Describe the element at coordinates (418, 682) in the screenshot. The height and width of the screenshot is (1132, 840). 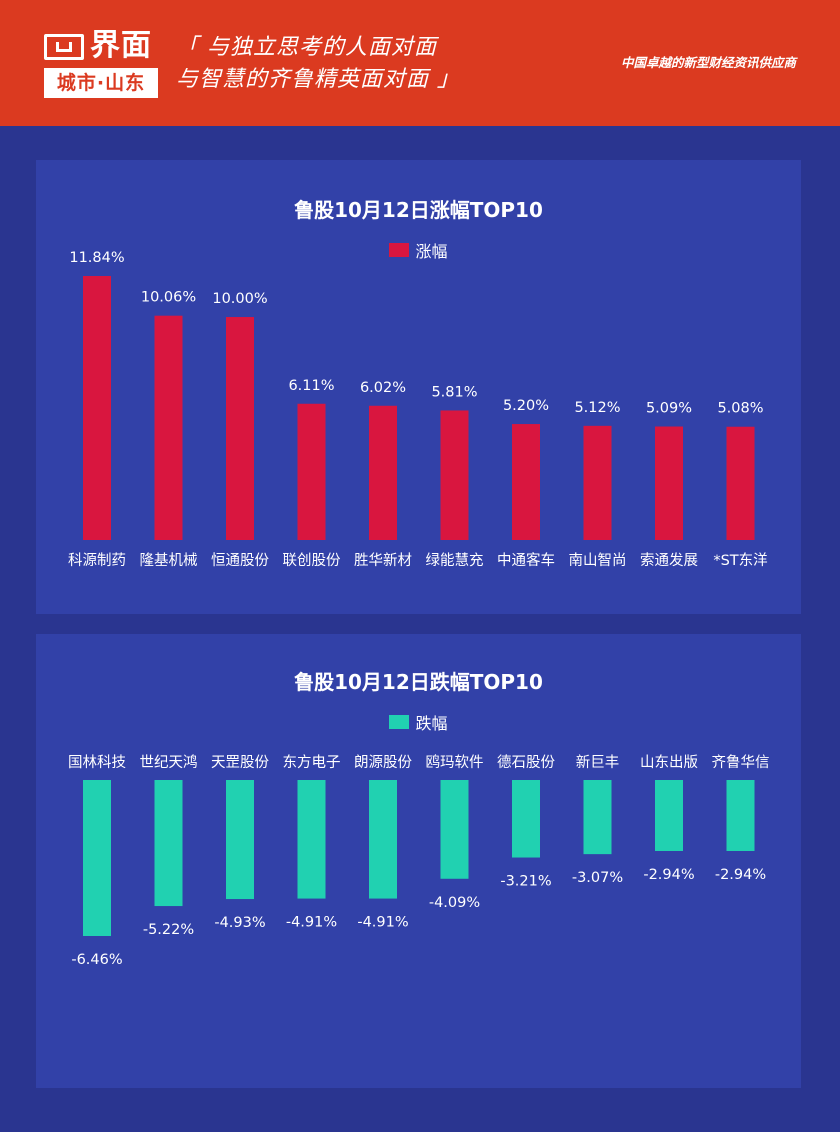
I see `chart-title: 鲁股10月12日跌幅TOP10` at that location.